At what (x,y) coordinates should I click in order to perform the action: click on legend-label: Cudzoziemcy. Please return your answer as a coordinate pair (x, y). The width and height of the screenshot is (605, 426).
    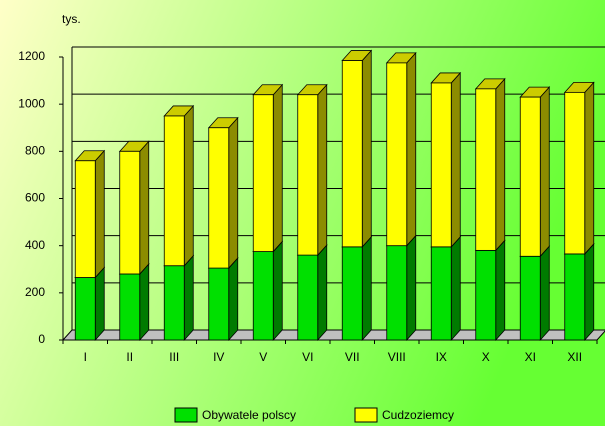
    Looking at the image, I should click on (418, 415).